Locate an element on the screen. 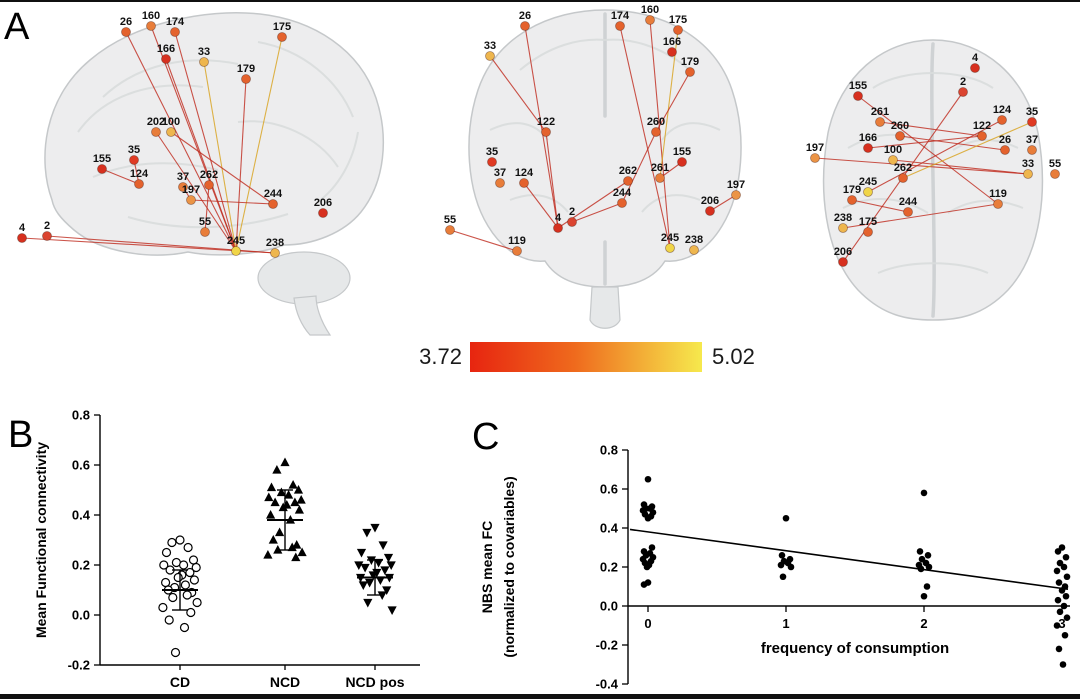  colorbar-min-label: 3.72 is located at coordinates (440, 356).